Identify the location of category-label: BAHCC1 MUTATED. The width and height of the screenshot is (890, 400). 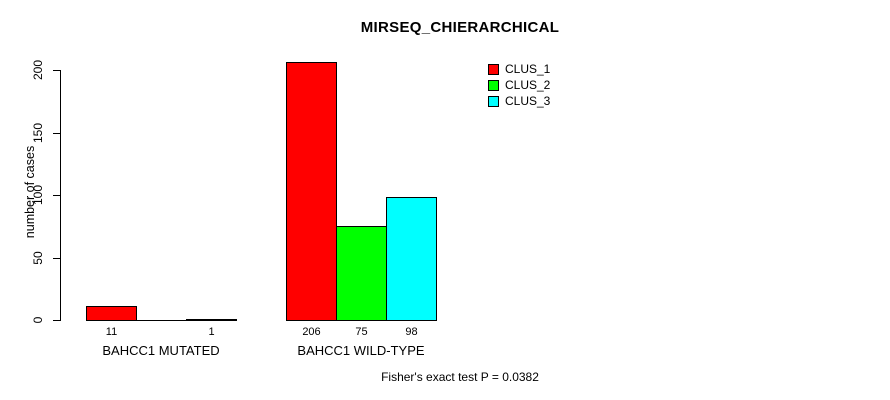
(161, 350).